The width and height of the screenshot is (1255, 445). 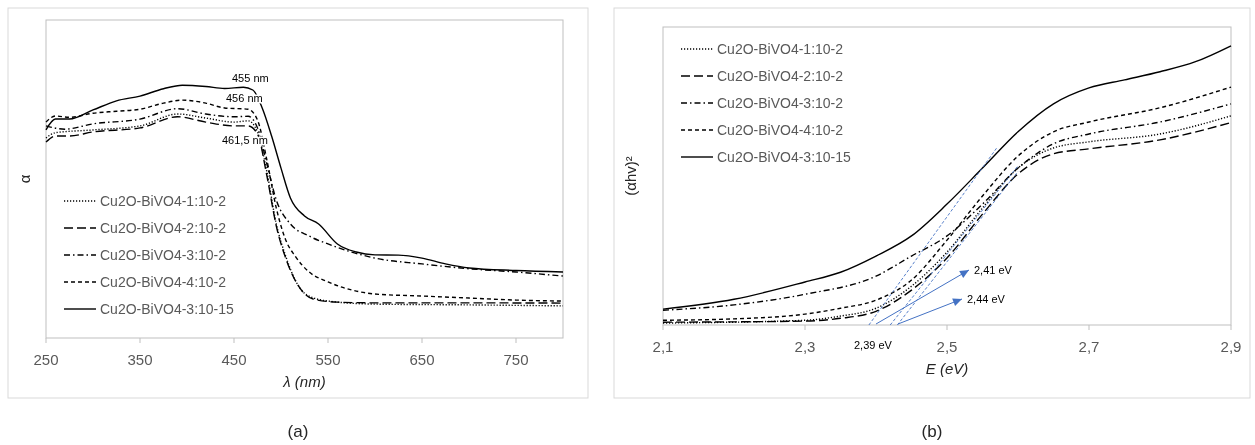 I want to click on annotation: 2,41 eV, so click(x=993, y=270).